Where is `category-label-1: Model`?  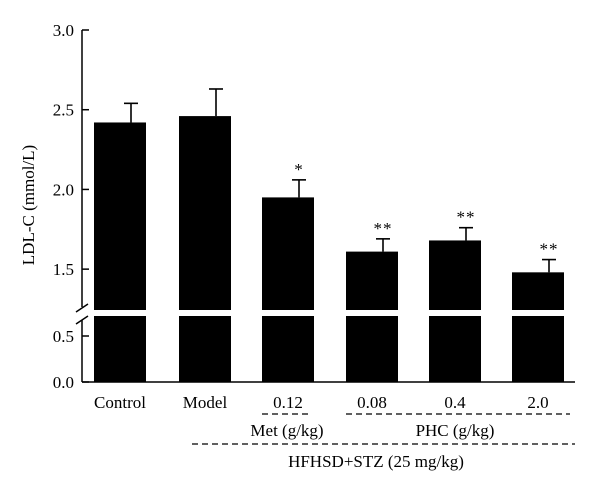
category-label-1: Model is located at coordinates (205, 402).